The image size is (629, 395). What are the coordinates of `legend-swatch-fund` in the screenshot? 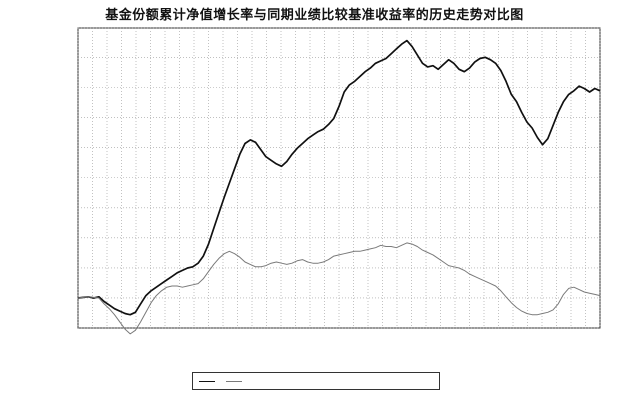 It's located at (207, 381).